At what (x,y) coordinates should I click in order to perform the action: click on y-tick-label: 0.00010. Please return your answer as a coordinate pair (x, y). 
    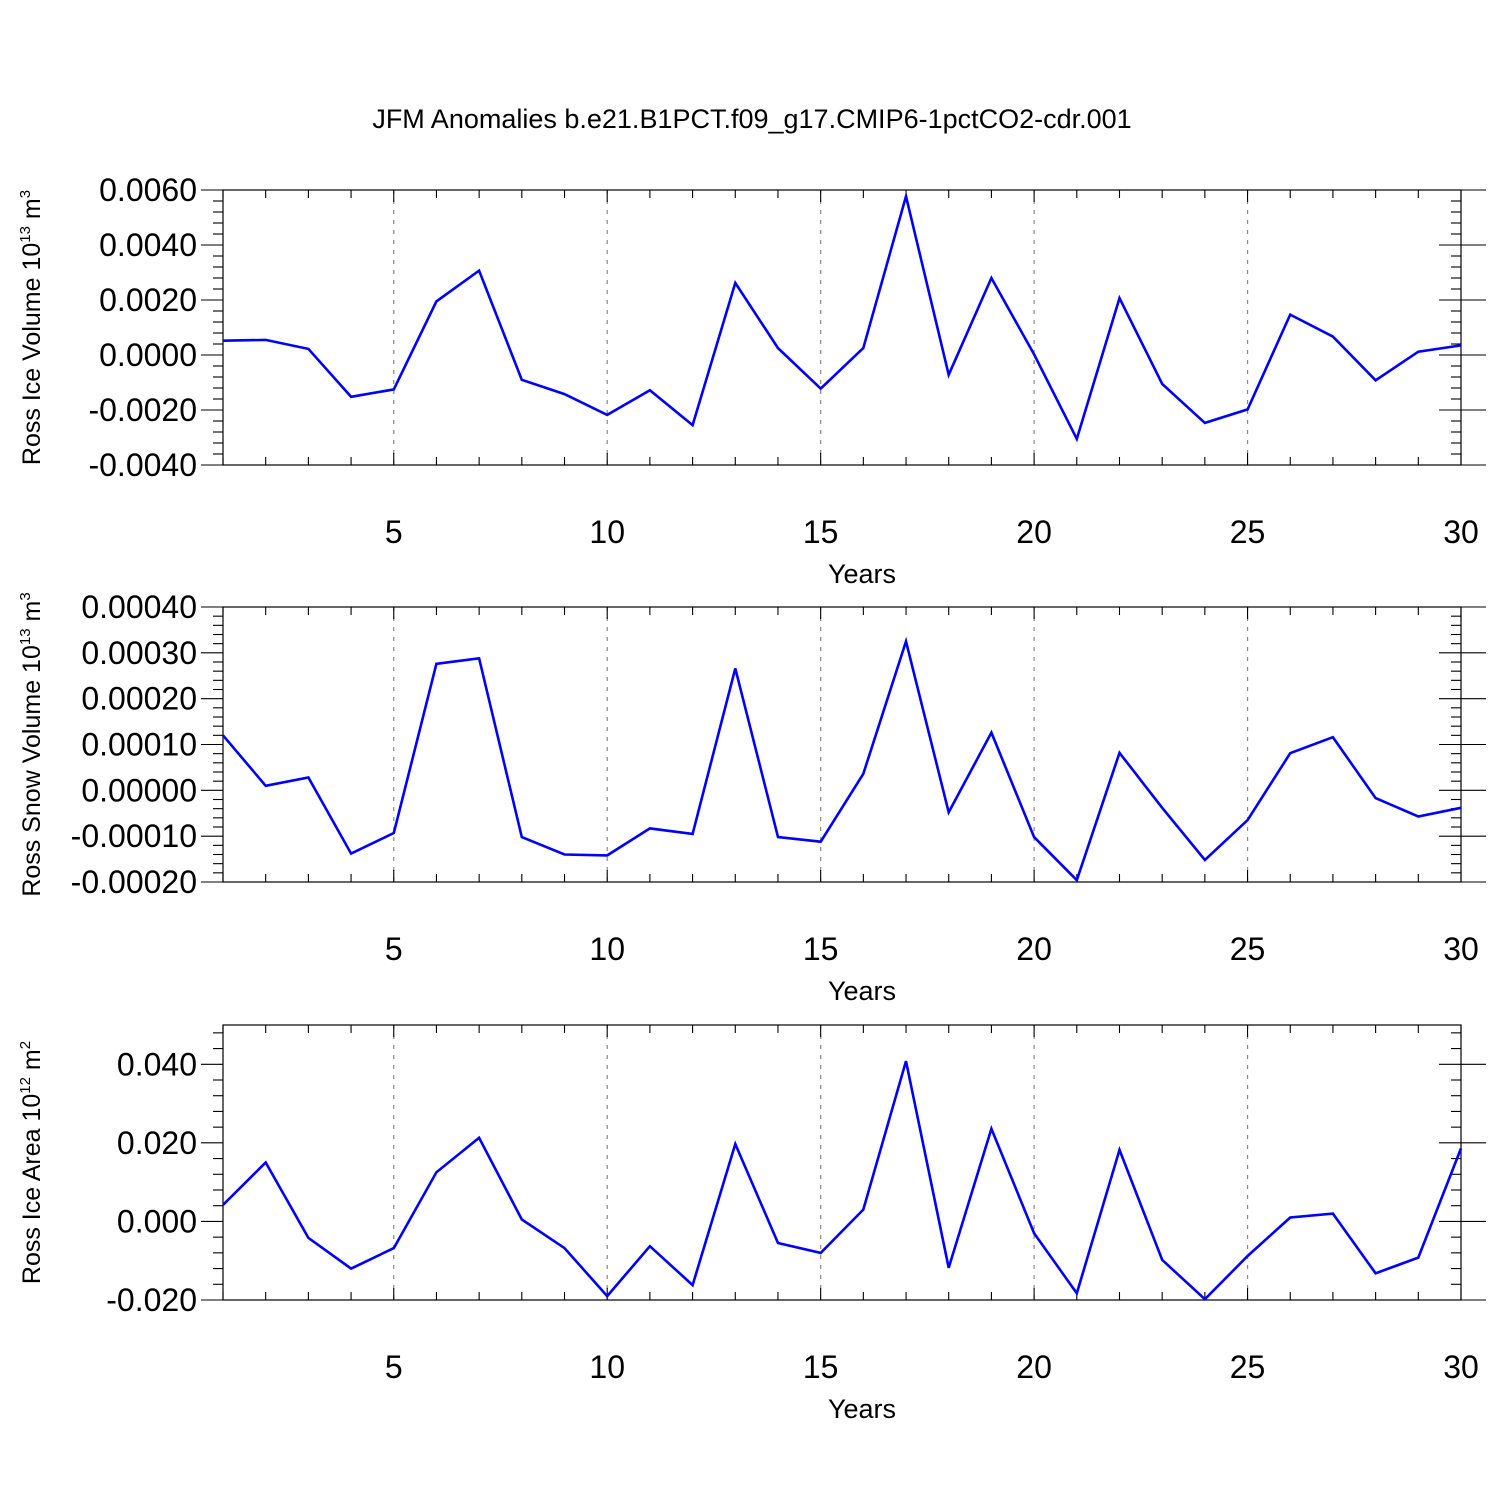
    Looking at the image, I should click on (139, 745).